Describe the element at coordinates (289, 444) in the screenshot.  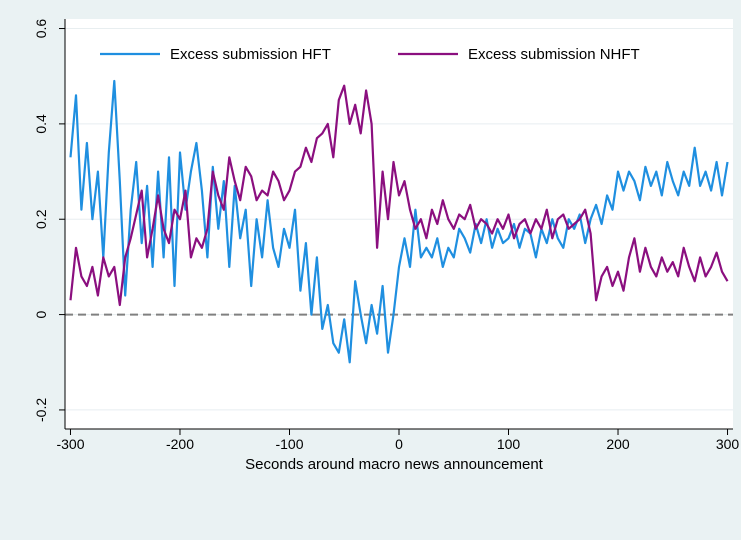
I see `x-tick-label: -100` at that location.